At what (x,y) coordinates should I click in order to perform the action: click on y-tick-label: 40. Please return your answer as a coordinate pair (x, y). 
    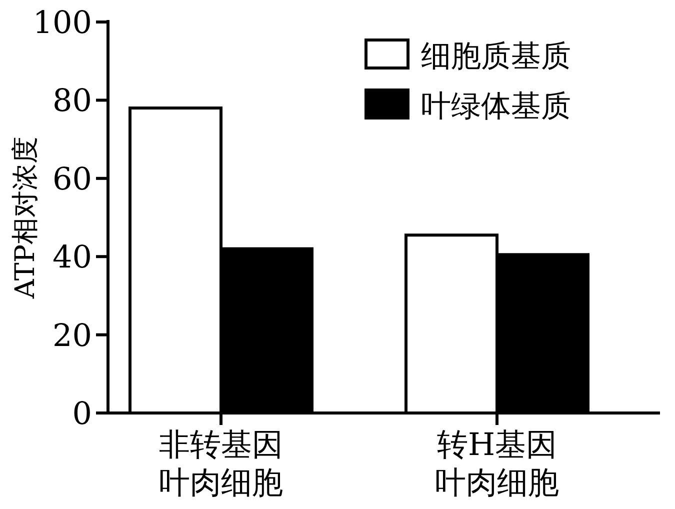
    Looking at the image, I should click on (72, 258).